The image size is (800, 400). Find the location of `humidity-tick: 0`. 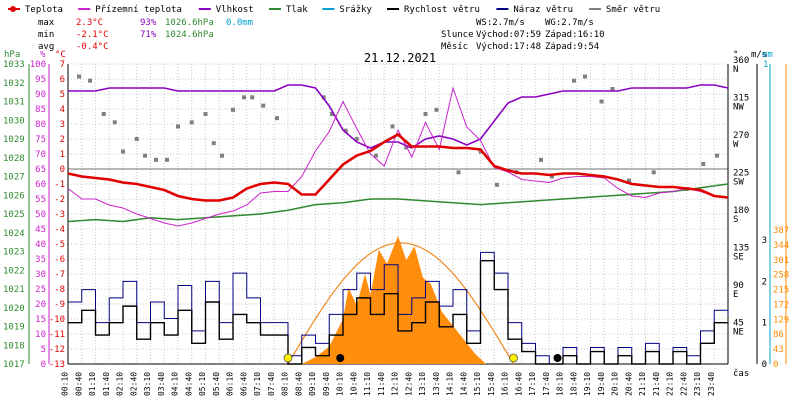

humidity-tick: 0 is located at coordinates (43, 365).